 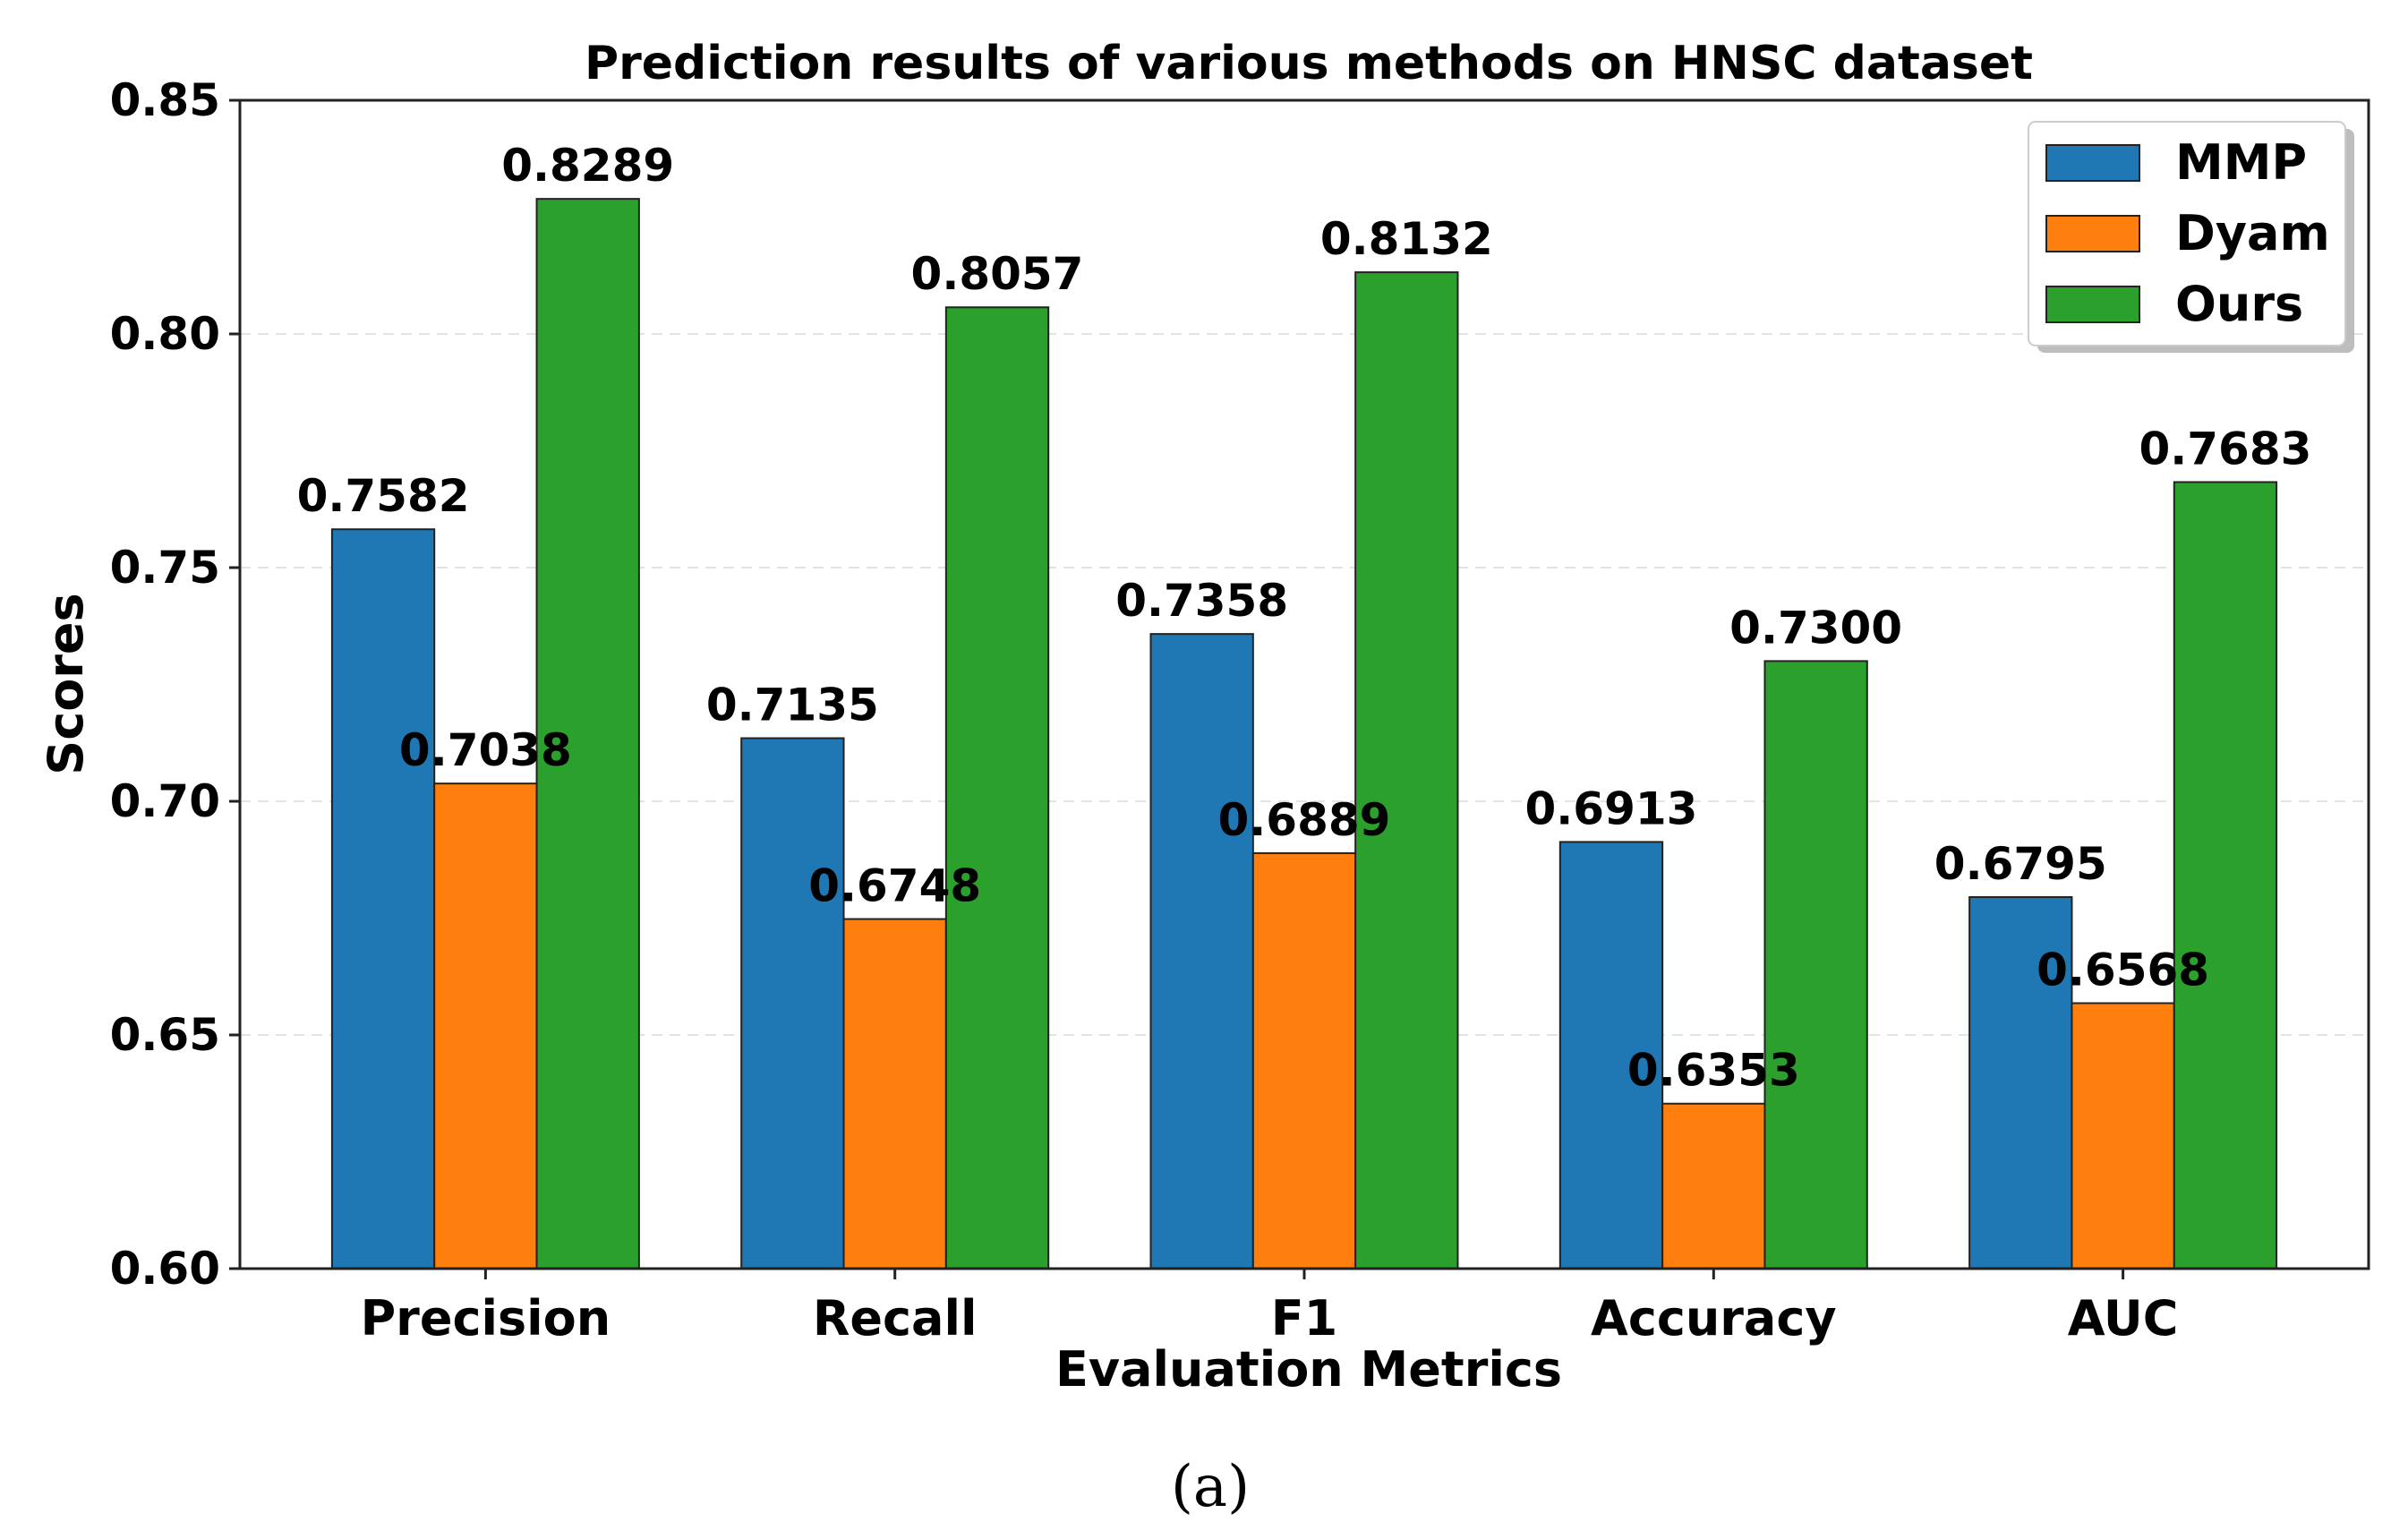 What do you see at coordinates (1713, 1071) in the screenshot?
I see `value-label-dyam-accuracy: 0.6353` at bounding box center [1713, 1071].